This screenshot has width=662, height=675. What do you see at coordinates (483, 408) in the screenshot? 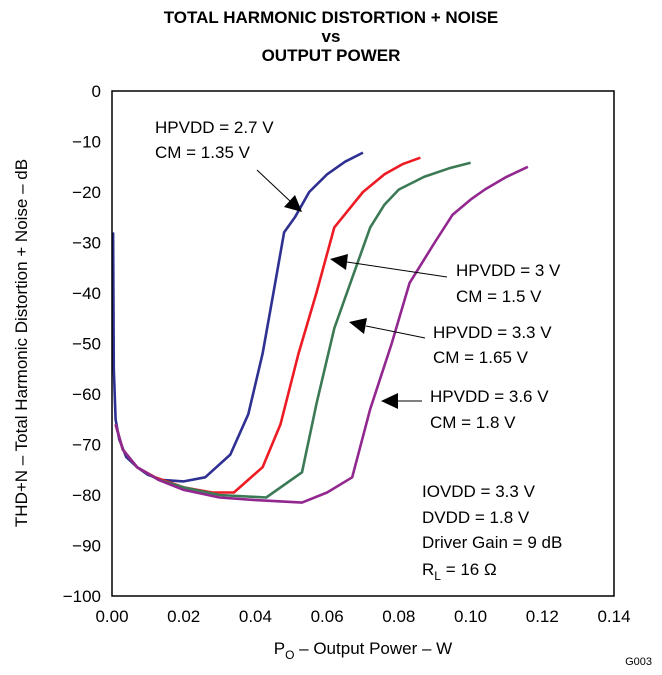
I see `annotation-3-6v: HPVDD = 3.6 V CM = 1.8 V` at bounding box center [483, 408].